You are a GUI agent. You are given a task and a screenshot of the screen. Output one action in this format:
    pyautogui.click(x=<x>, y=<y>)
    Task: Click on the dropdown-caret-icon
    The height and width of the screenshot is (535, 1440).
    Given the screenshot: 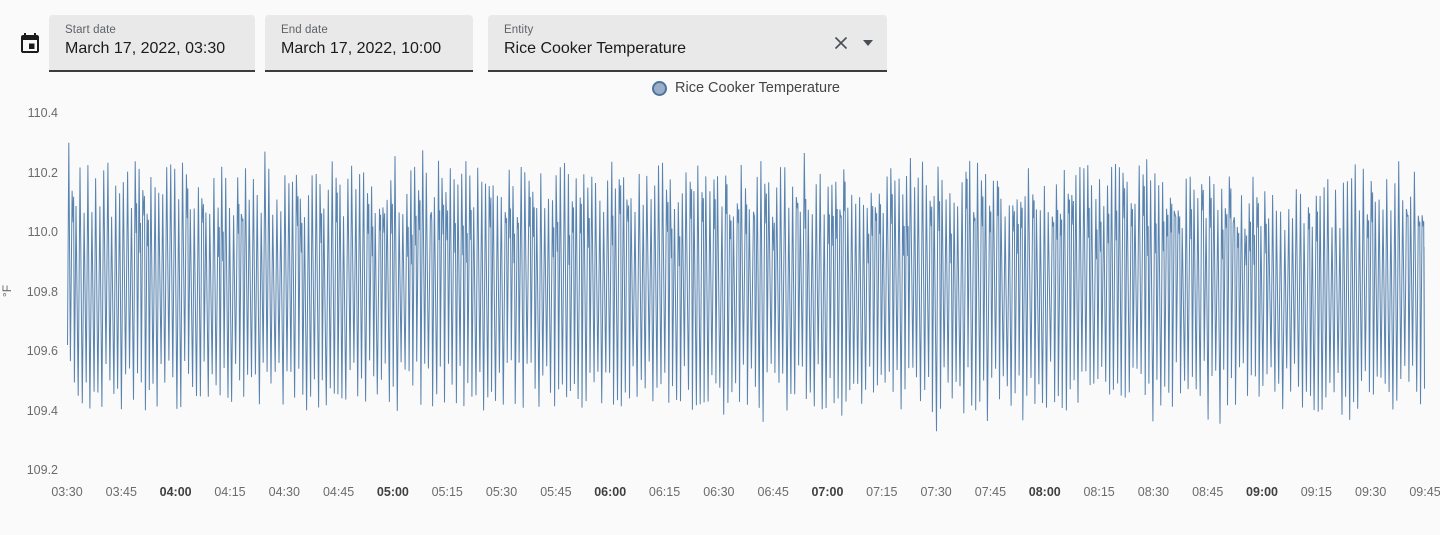 What is the action you would take?
    pyautogui.click(x=868, y=43)
    